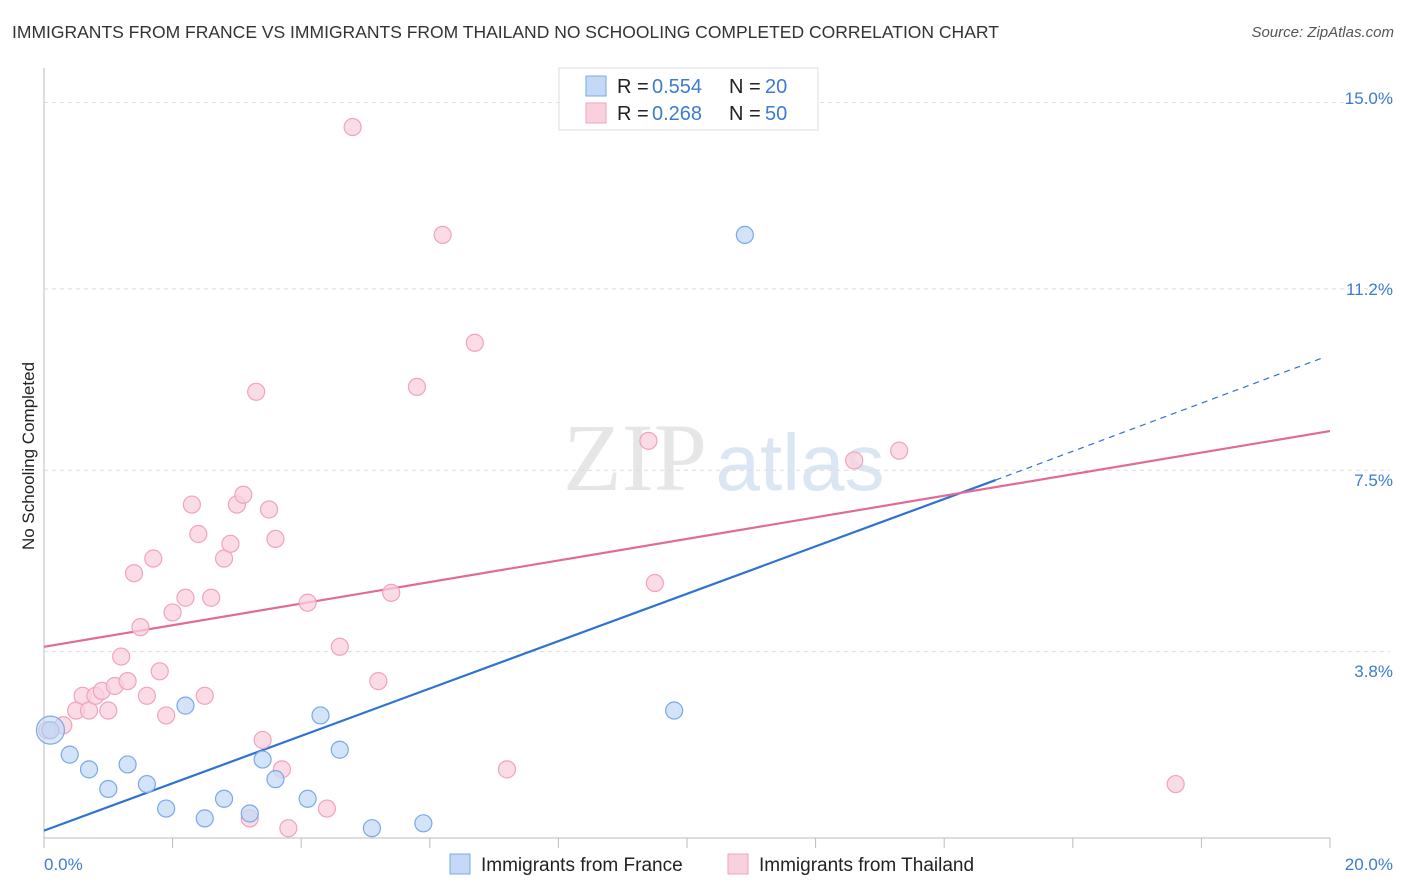  I want to click on y-axis-title: No Schooling Completed, so click(28, 456).